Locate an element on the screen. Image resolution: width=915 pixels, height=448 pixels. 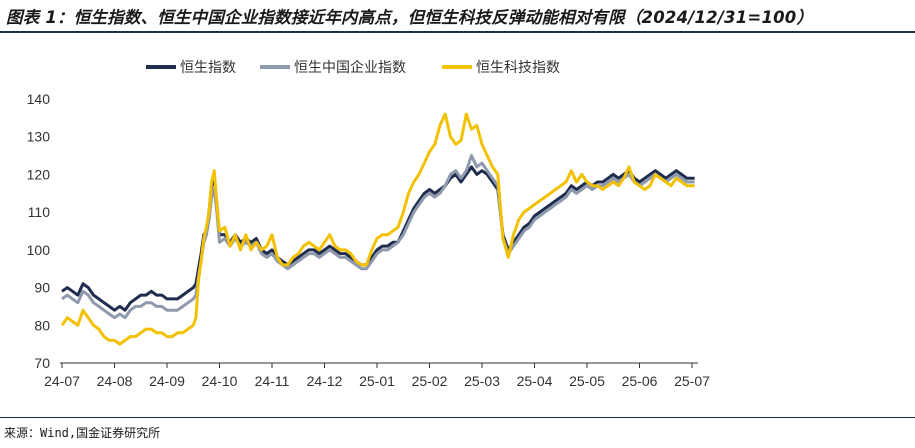
y-tick-label: 80 is located at coordinates (42, 325).